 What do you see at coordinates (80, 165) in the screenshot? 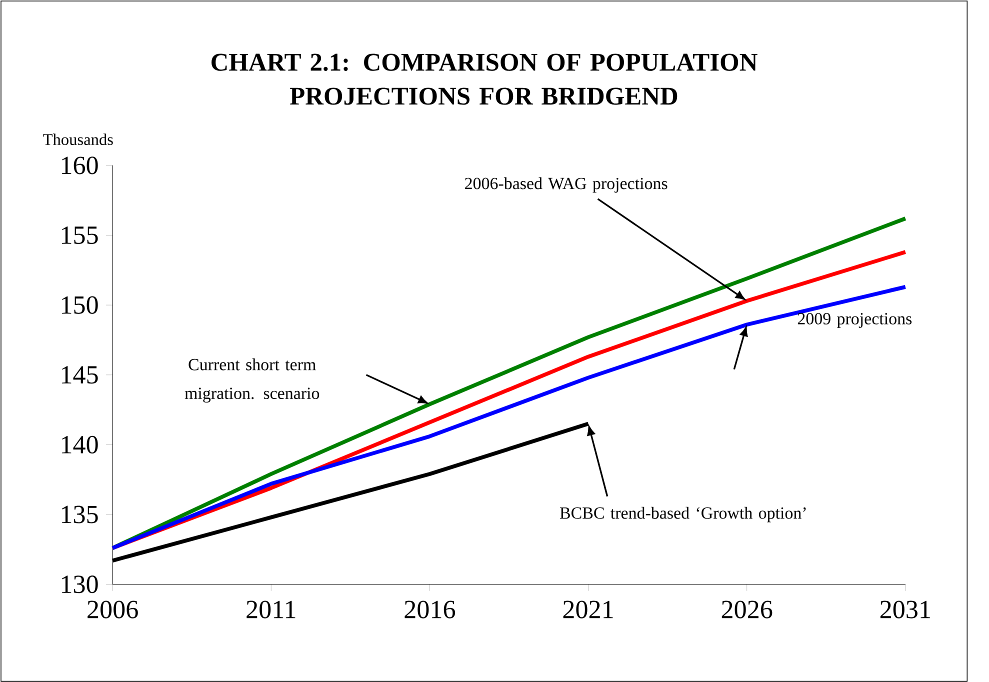
I see `y-tick-label: 160` at bounding box center [80, 165].